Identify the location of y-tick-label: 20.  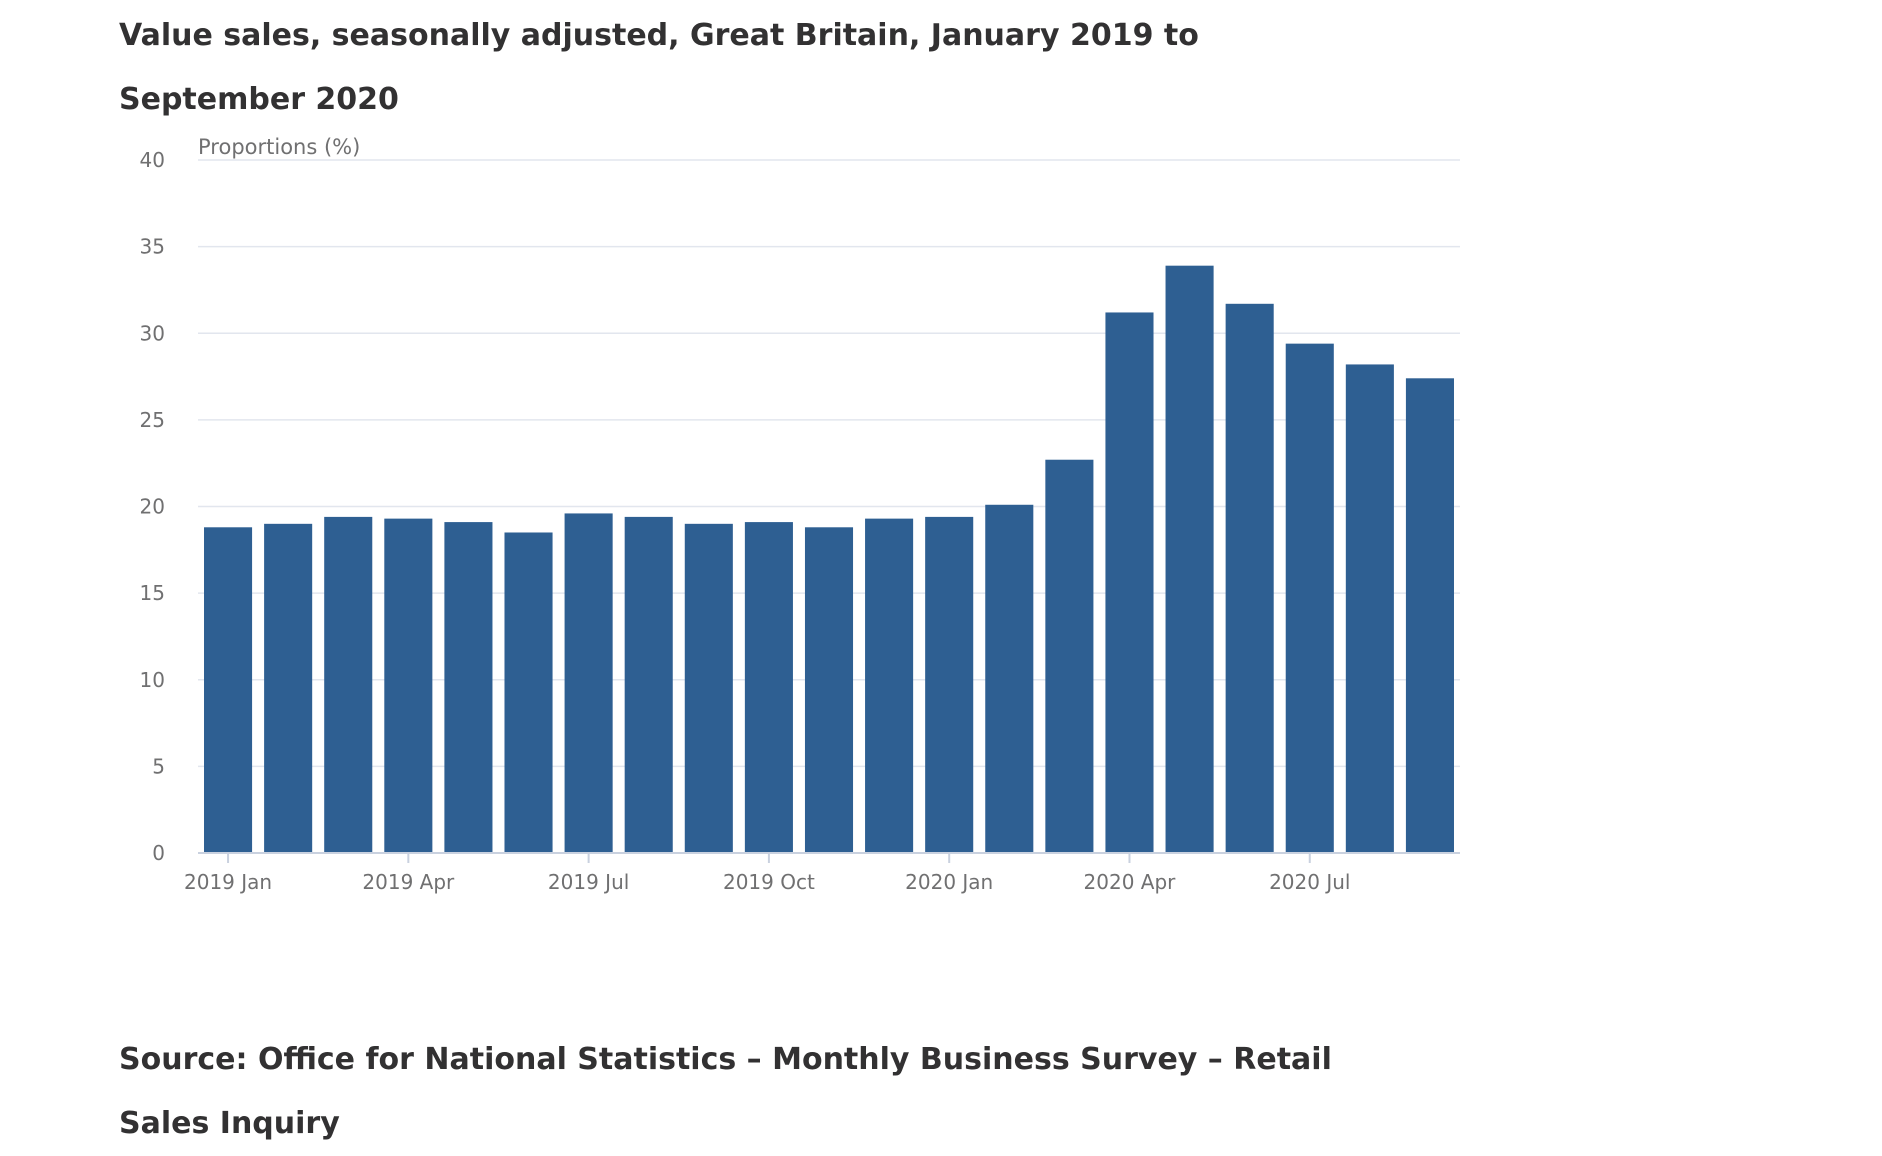
(152, 507).